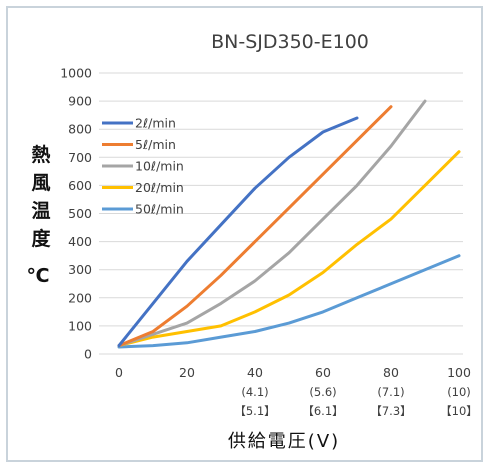 The image size is (491, 470). Describe the element at coordinates (76, 73) in the screenshot. I see `y-tick-label: 1000` at that location.